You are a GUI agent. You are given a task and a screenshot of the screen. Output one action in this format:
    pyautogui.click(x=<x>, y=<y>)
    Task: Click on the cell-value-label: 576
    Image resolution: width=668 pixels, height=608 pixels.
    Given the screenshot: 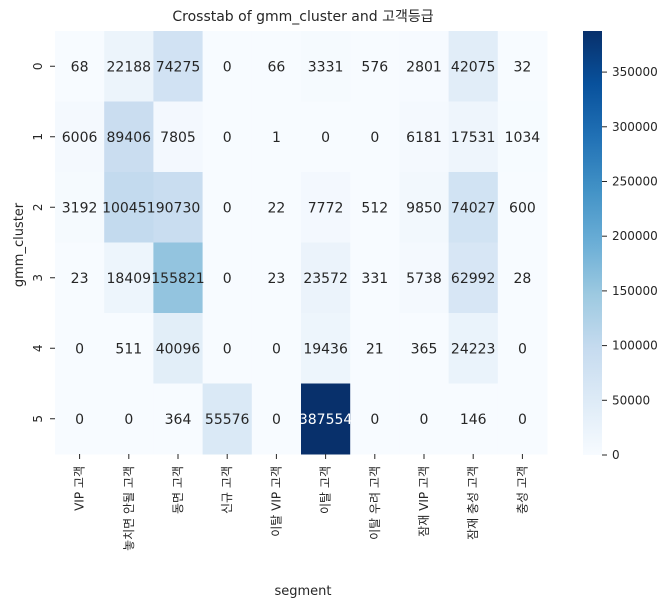 What is the action you would take?
    pyautogui.click(x=374, y=67)
    